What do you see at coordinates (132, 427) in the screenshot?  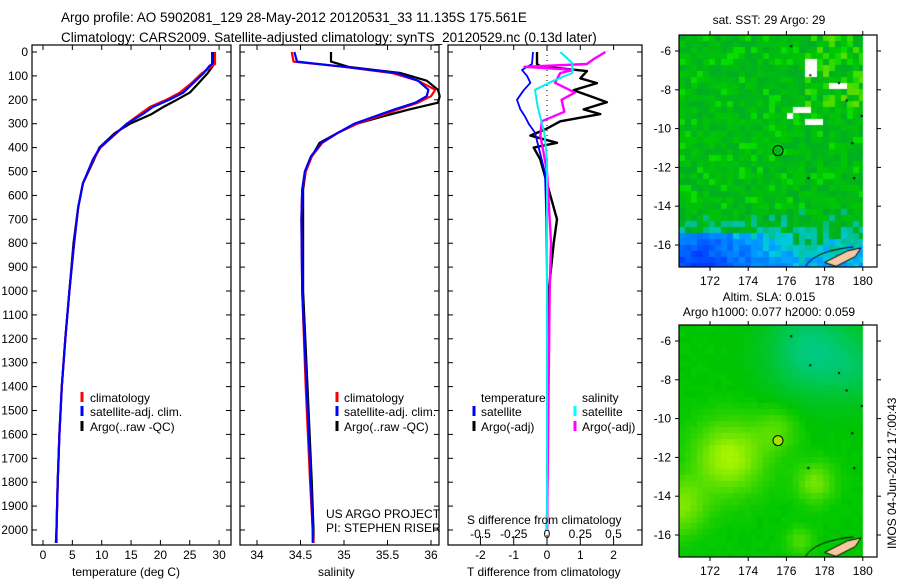 I see `legend-label: Argo(..raw -QC)` at bounding box center [132, 427].